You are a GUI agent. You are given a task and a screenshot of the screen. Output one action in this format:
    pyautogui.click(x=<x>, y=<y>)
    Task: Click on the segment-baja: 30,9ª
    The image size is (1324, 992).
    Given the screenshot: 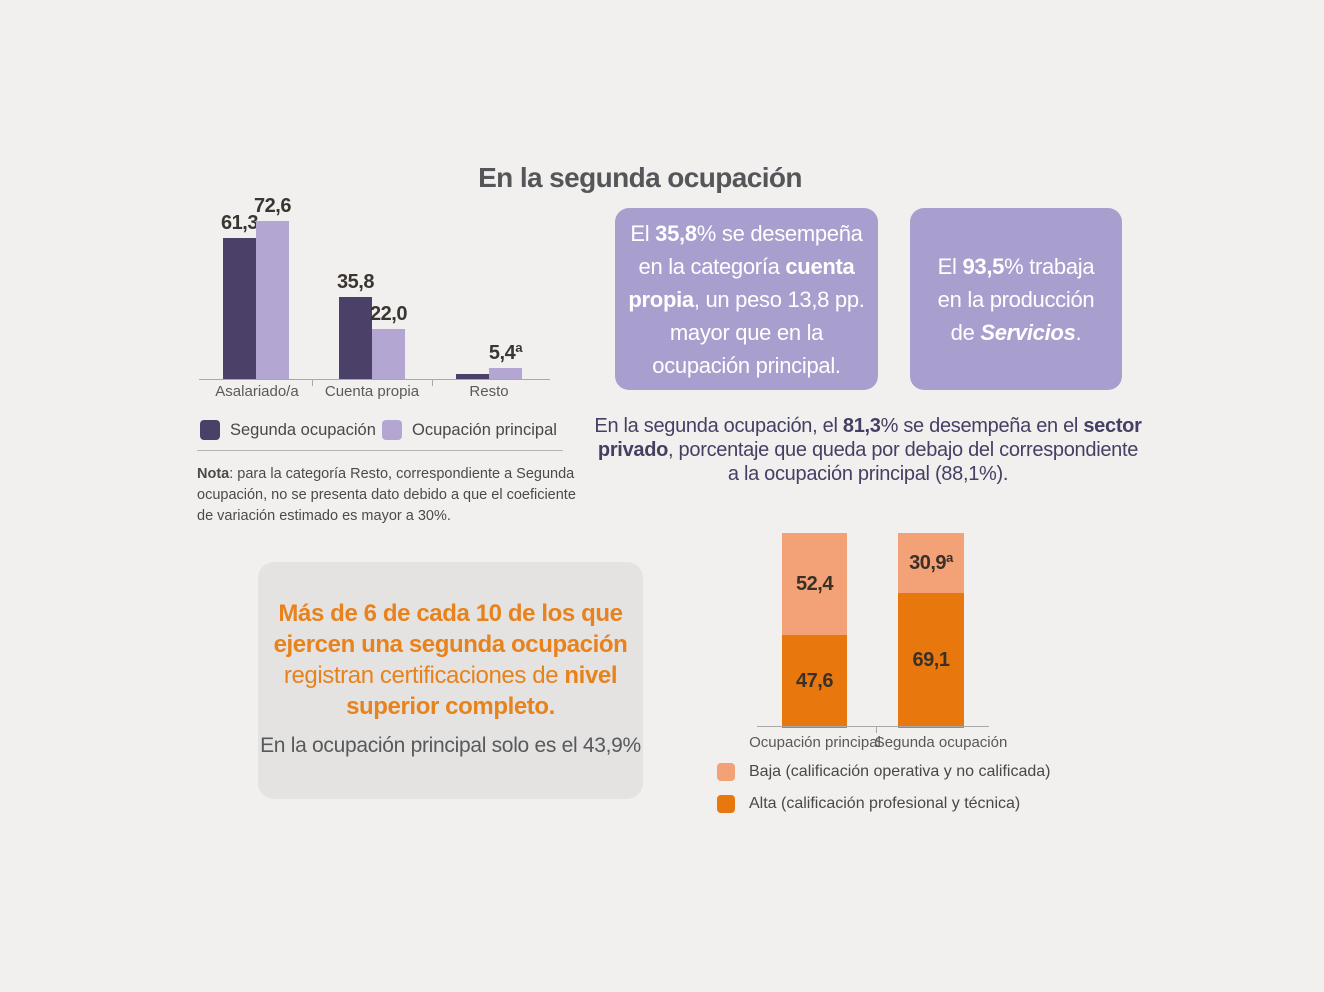 What is the action you would take?
    pyautogui.click(x=931, y=563)
    